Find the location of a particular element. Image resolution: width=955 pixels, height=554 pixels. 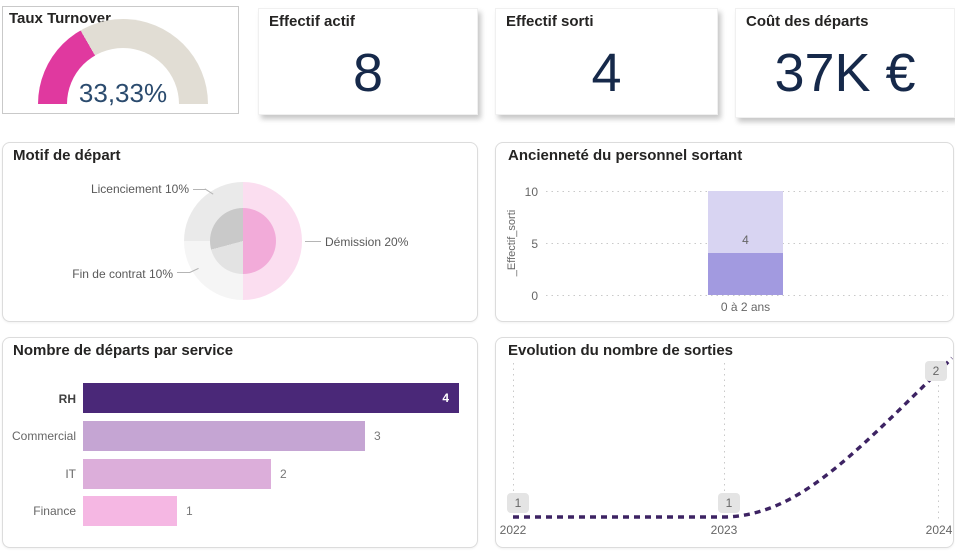

anciennete-bar-highlight is located at coordinates (745, 243).